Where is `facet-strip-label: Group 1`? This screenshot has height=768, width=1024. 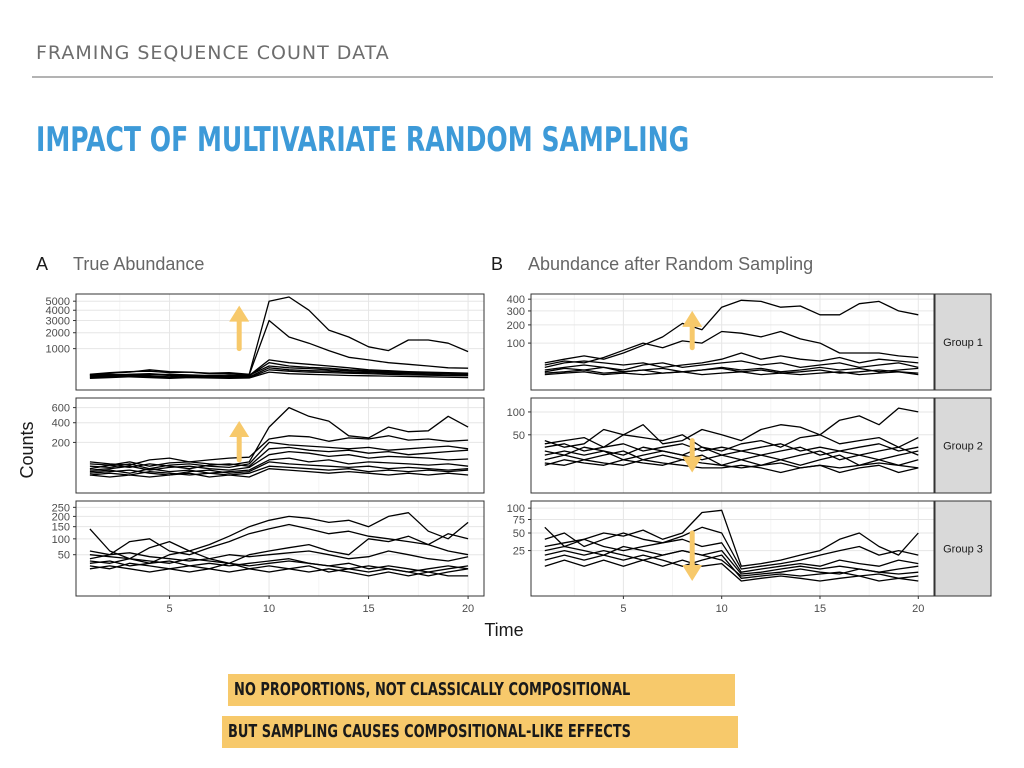 facet-strip-label: Group 1 is located at coordinates (963, 343).